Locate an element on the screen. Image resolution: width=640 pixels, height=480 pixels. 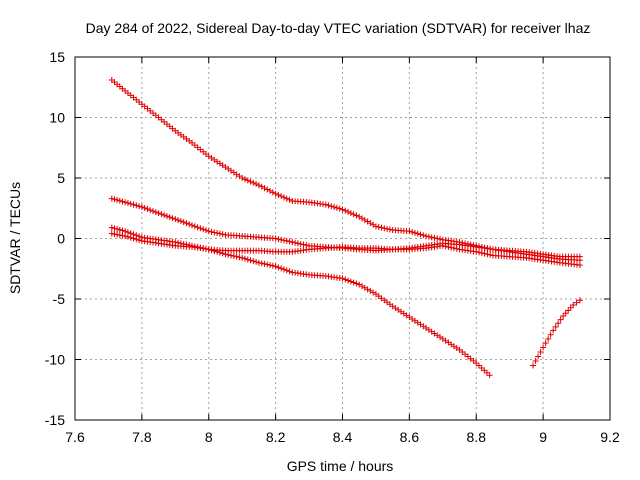
x-tick-labels: 7.6 7.8 8 8.2 8.4 8.6 8.8 9 9.2 is located at coordinates (342, 437).